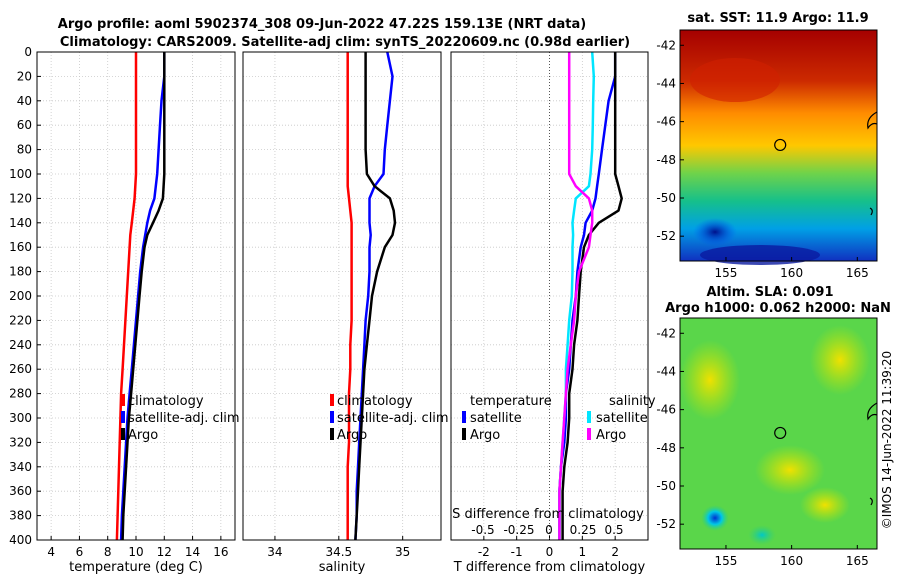 Image resolution: width=900 pixels, height=584 pixels. What do you see at coordinates (20, 223) in the screenshot?
I see `depth-tick-label: 140` at bounding box center [20, 223].